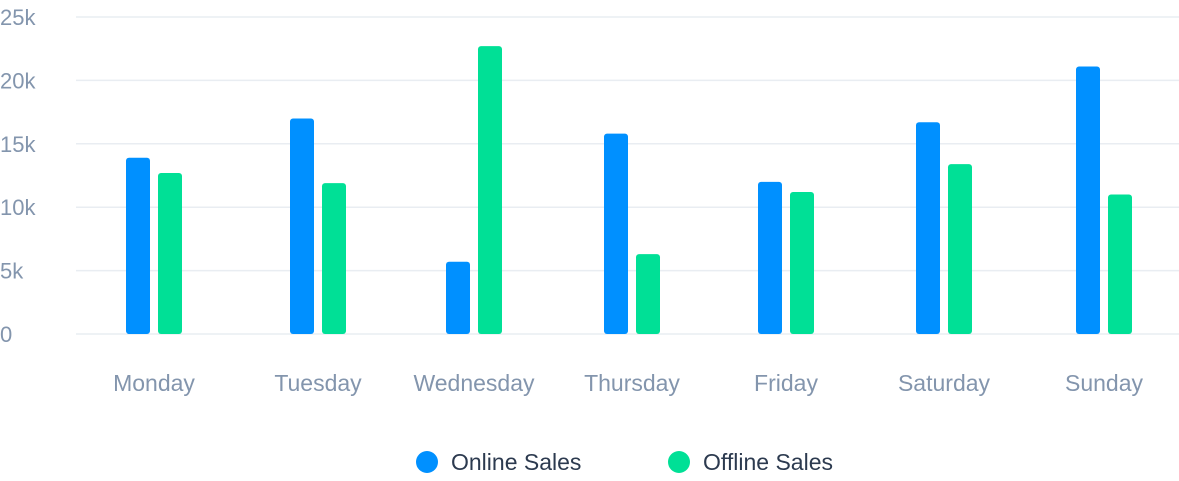 The image size is (1179, 481). Describe the element at coordinates (632, 383) in the screenshot. I see `x-tick-label: Thursday` at that location.